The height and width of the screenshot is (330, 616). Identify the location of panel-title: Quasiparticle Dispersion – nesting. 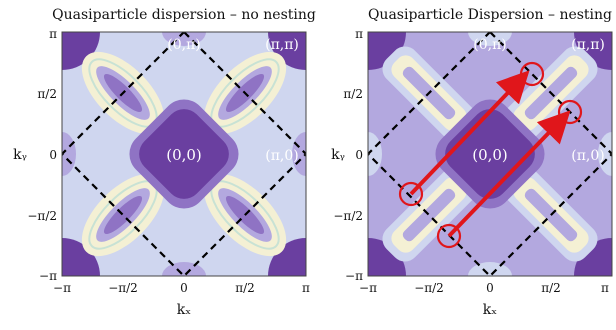
(490, 15).